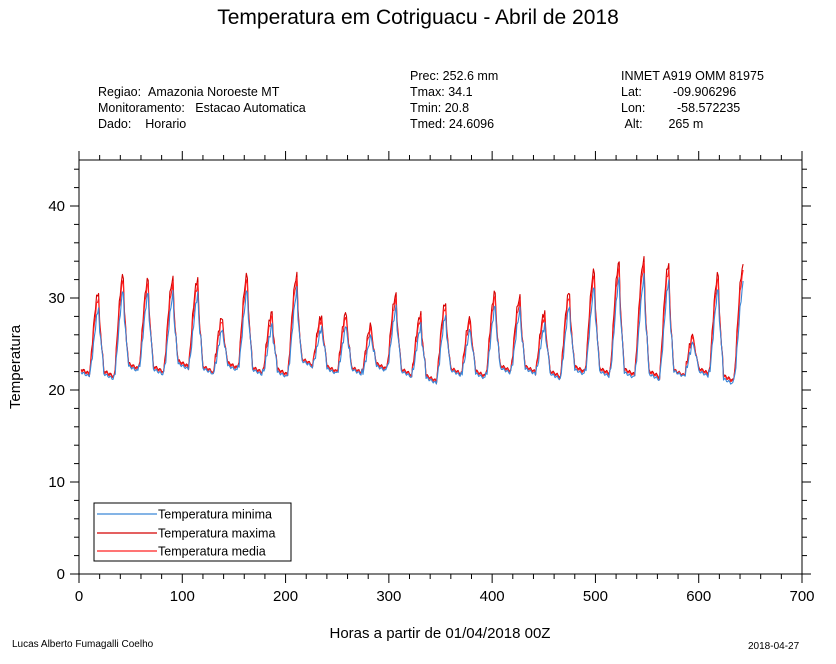 The image size is (836, 664). What do you see at coordinates (774, 646) in the screenshot?
I see `plot-date: 2018-04-27` at bounding box center [774, 646].